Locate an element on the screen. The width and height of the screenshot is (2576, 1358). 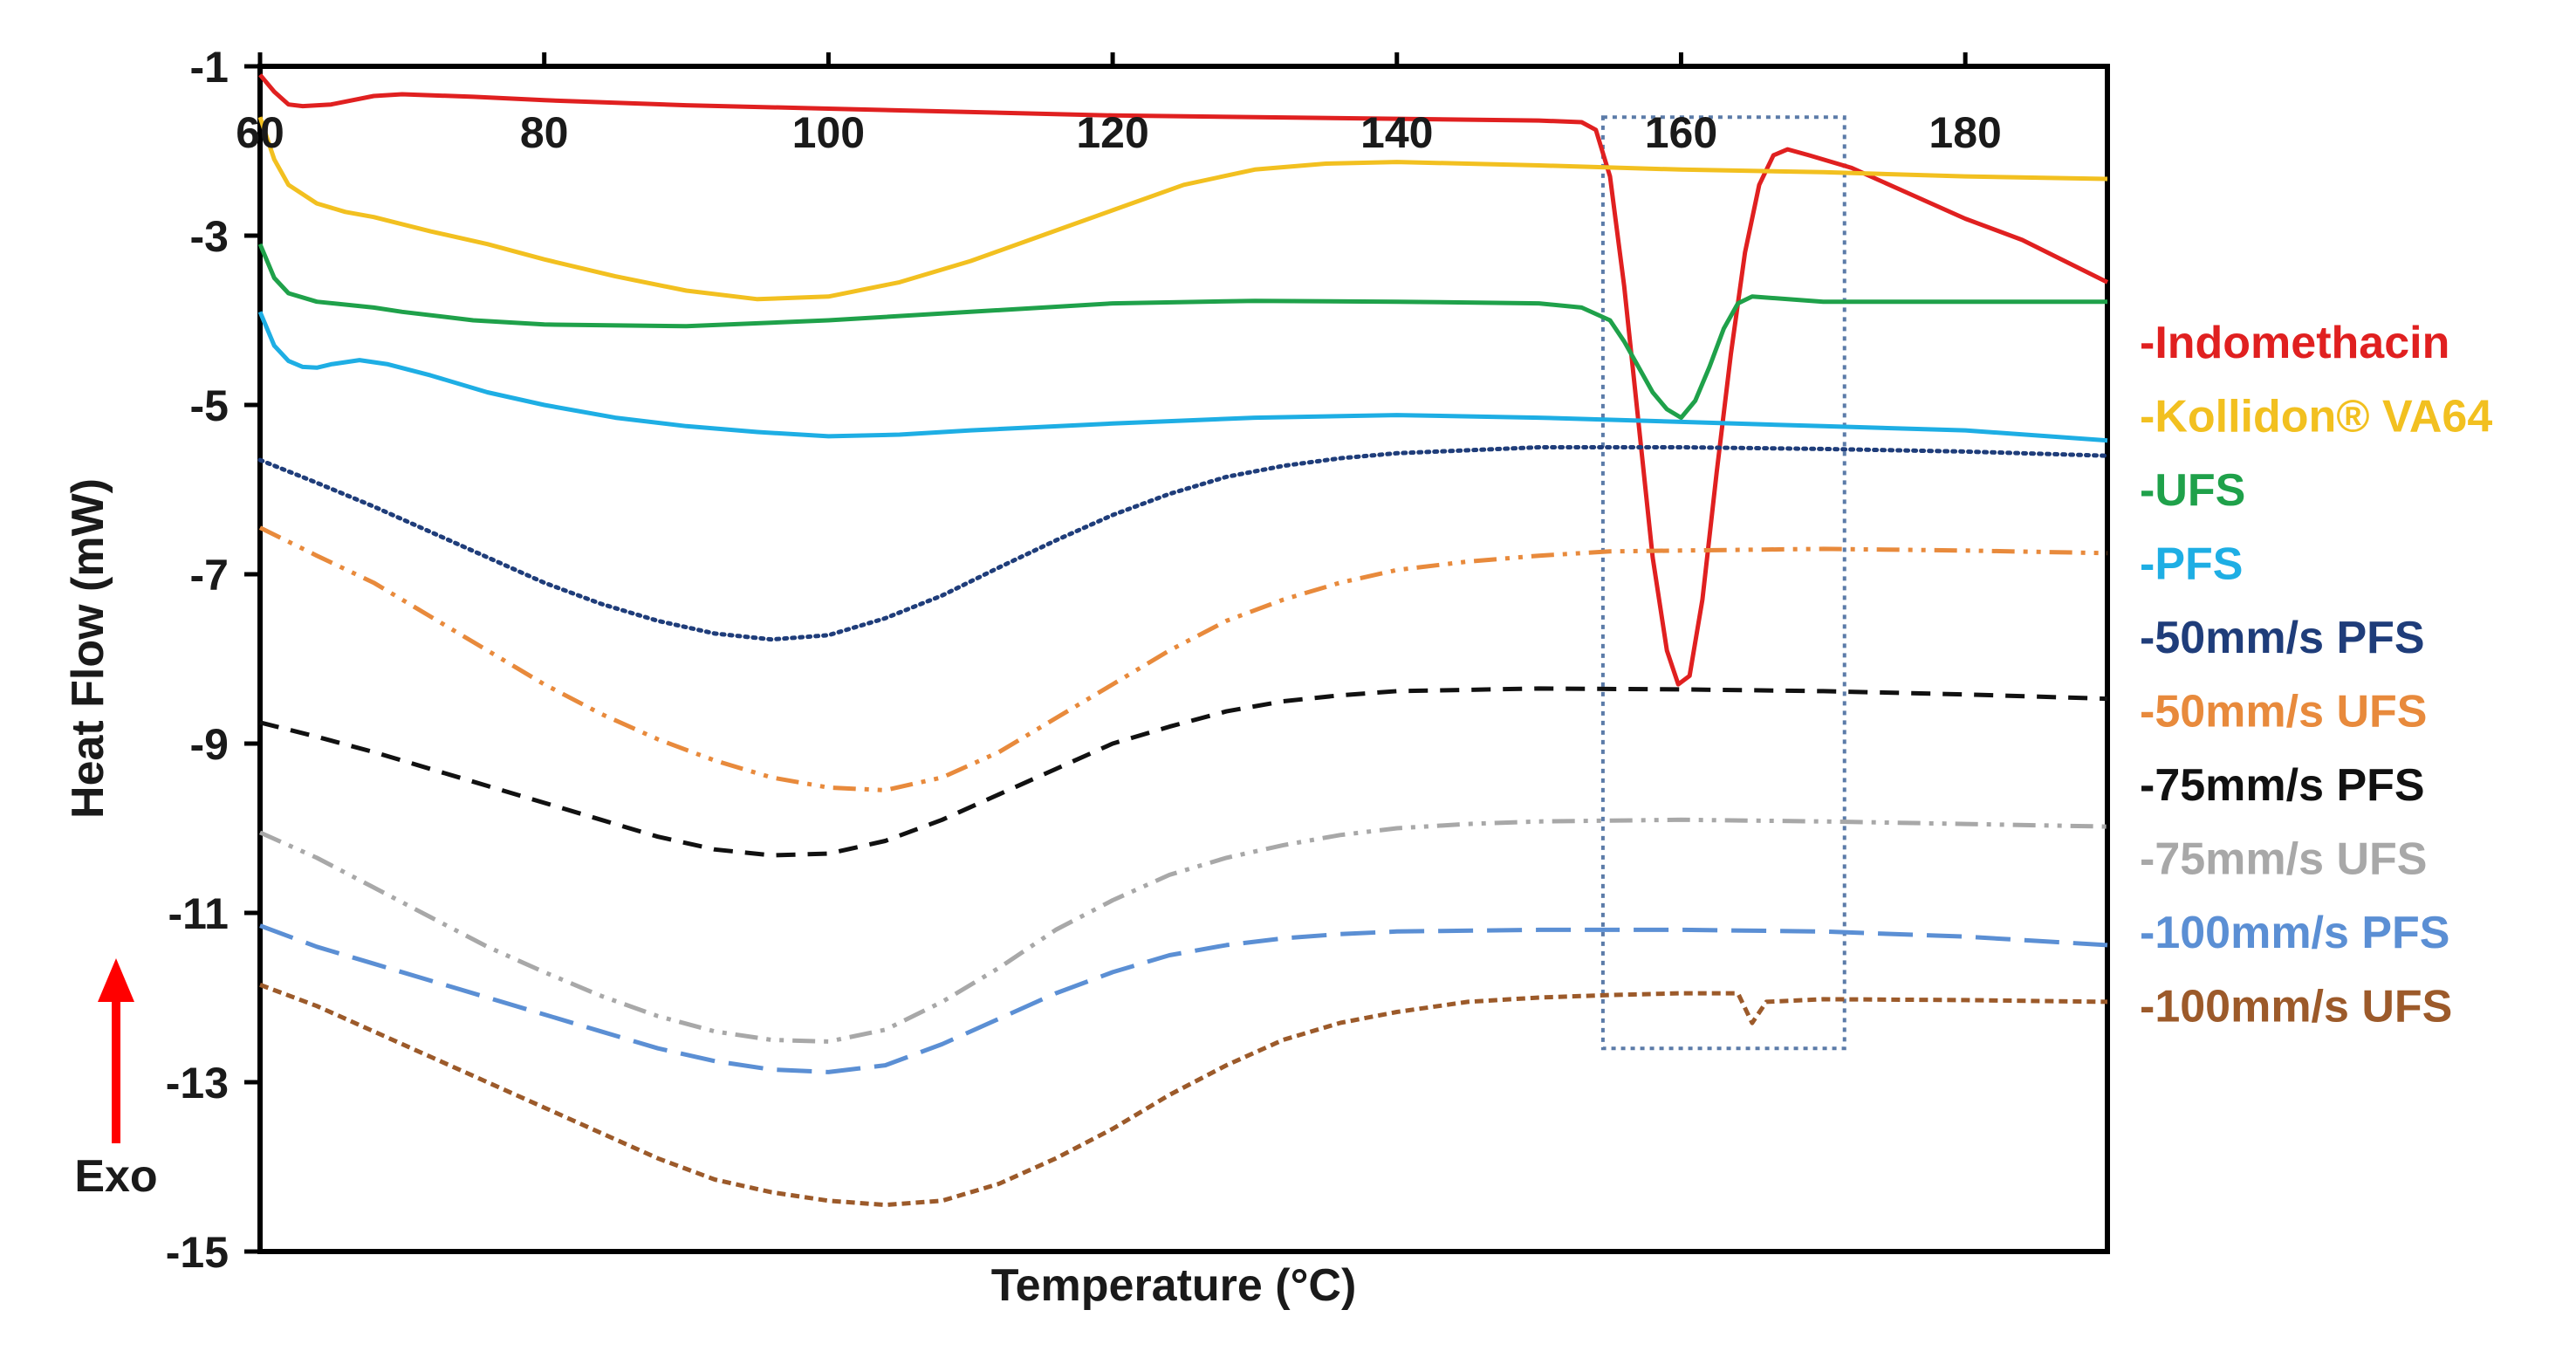
legend-entry-8: -100mm/s PFS is located at coordinates (2295, 933).